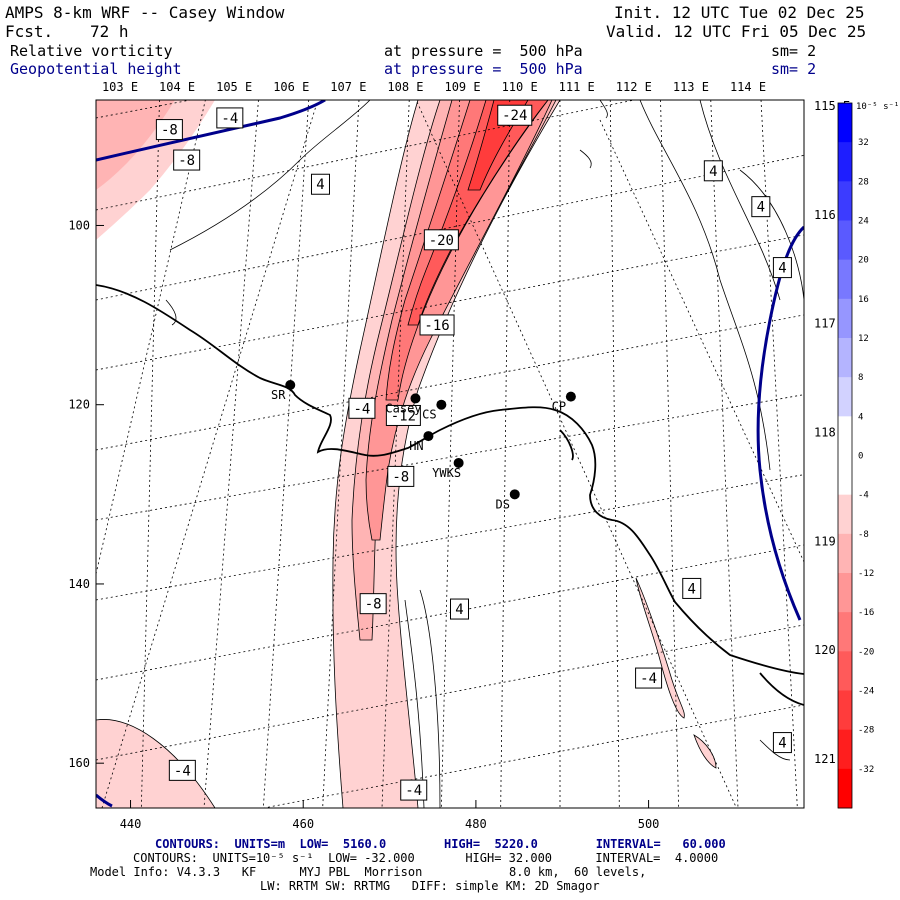 This screenshot has width=900, height=900. What do you see at coordinates (79, 584) in the screenshot?
I see `y-tick-label: 140` at bounding box center [79, 584].